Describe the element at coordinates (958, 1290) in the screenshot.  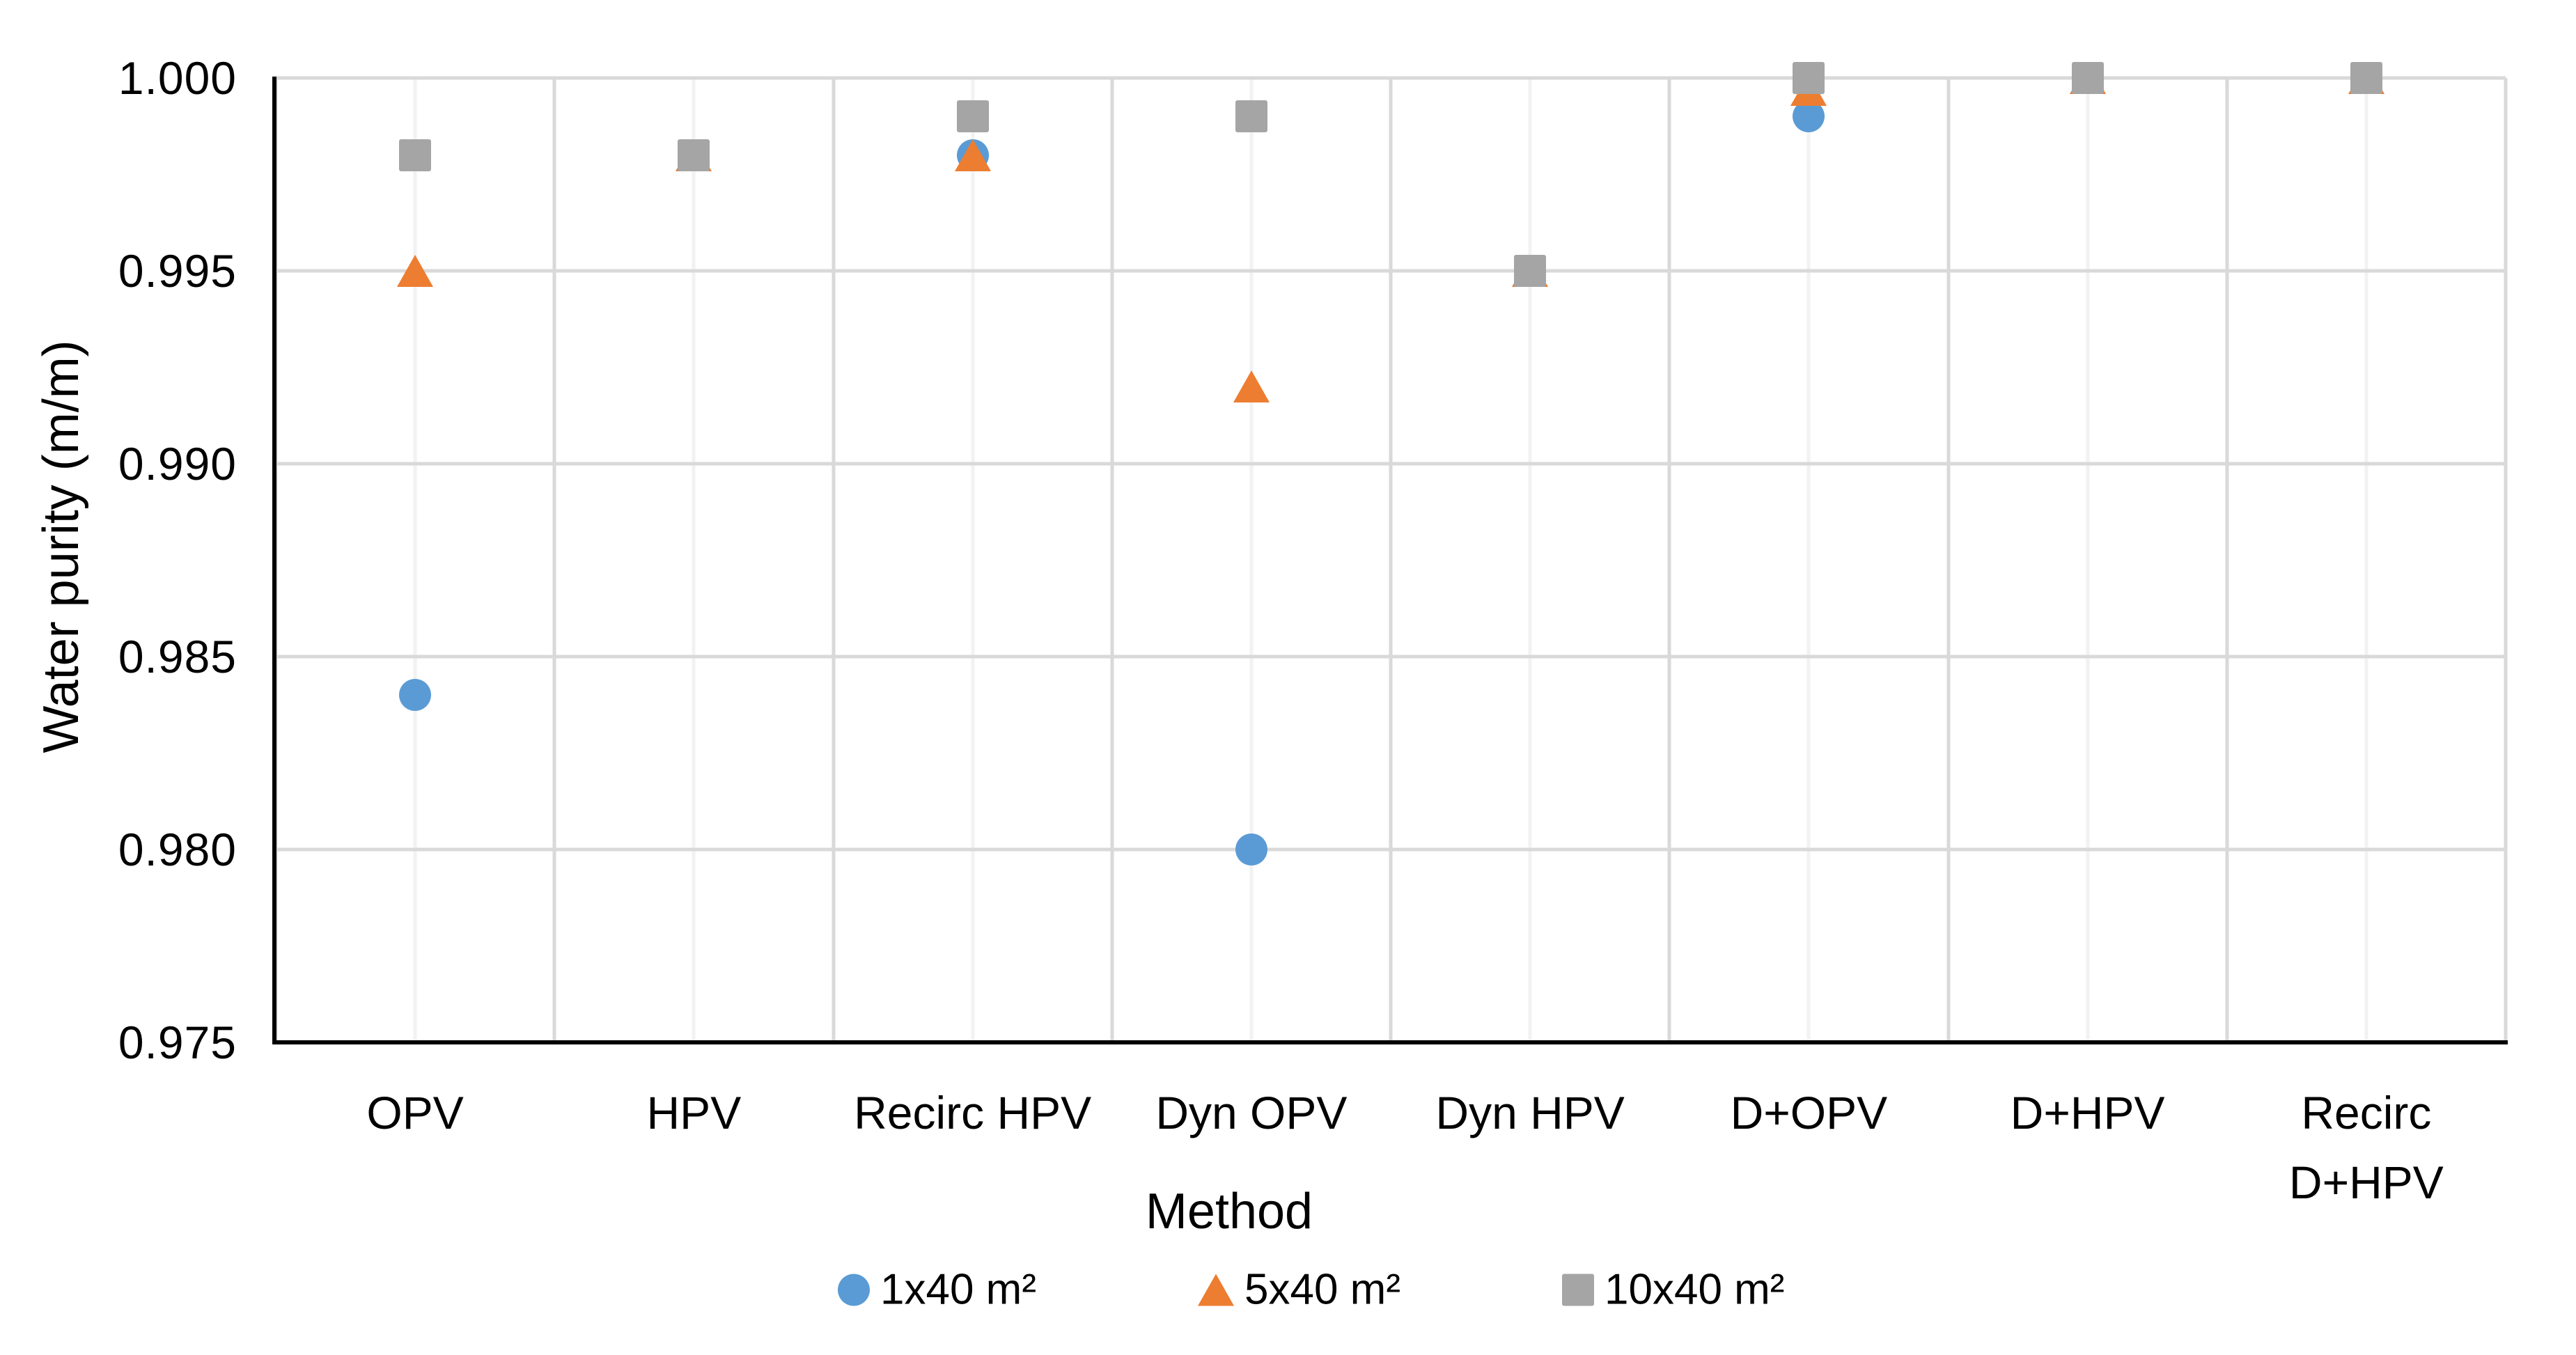
I see `legend-label: 1x40 m²` at that location.